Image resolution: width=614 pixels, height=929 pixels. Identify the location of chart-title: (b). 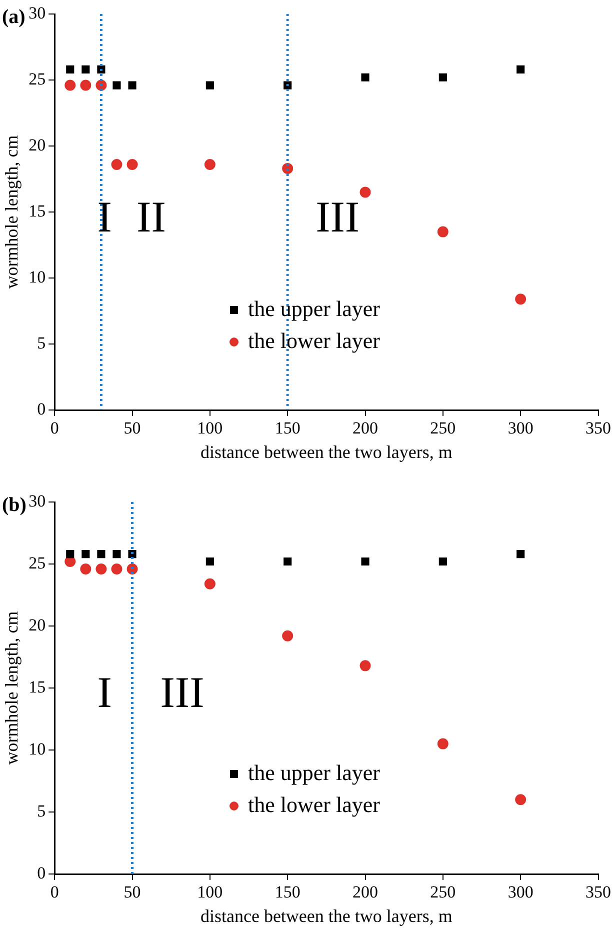
(14, 505).